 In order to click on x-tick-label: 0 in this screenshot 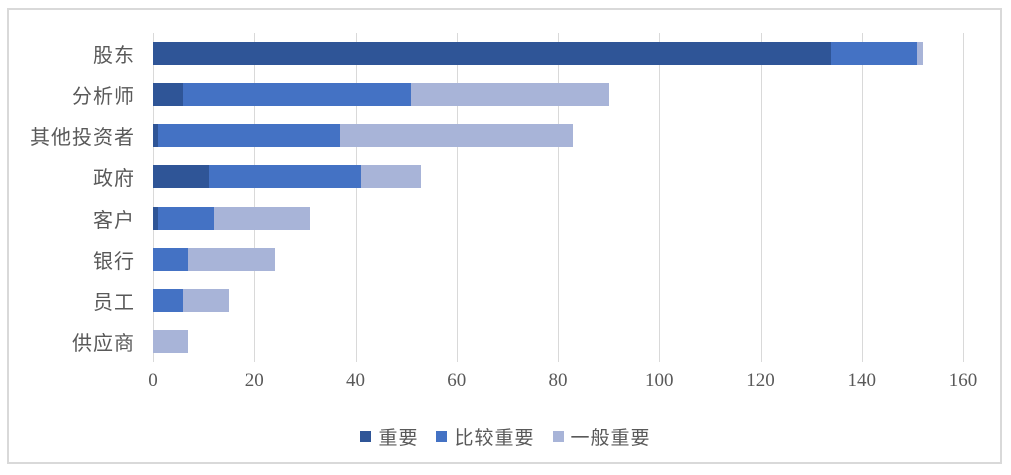, I will do `click(153, 380)`.